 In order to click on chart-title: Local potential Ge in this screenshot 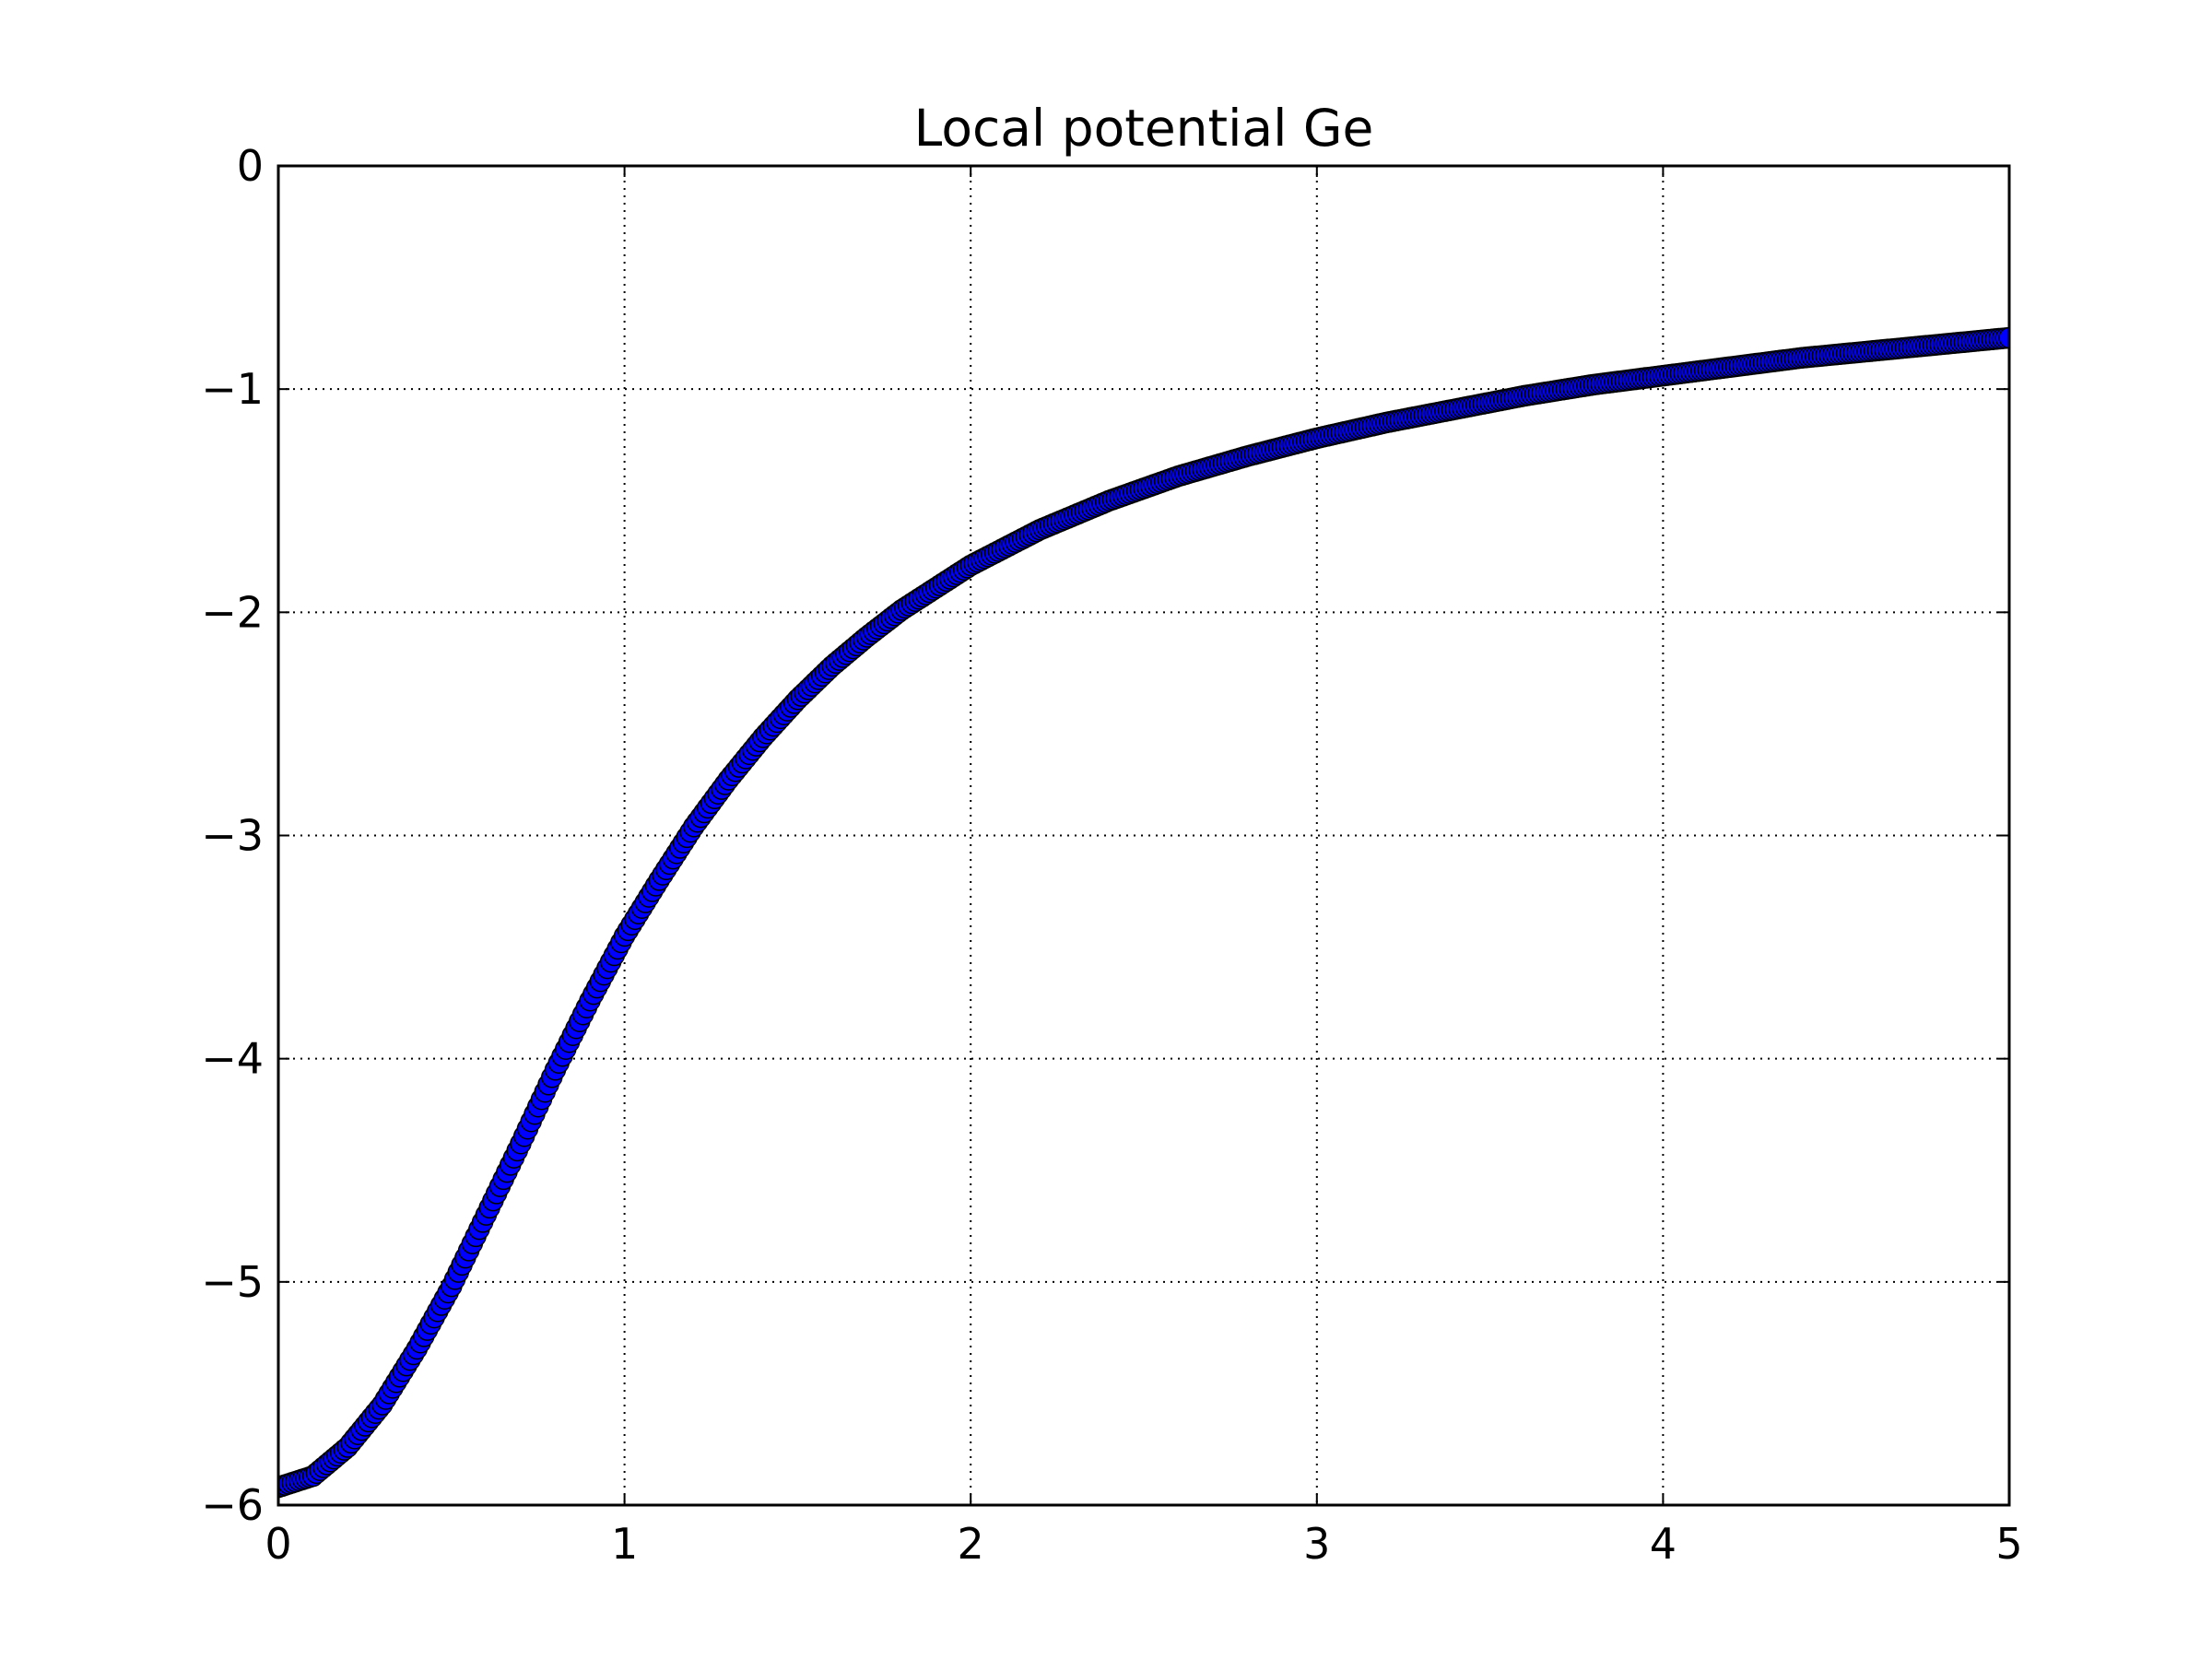, I will do `click(1144, 128)`.